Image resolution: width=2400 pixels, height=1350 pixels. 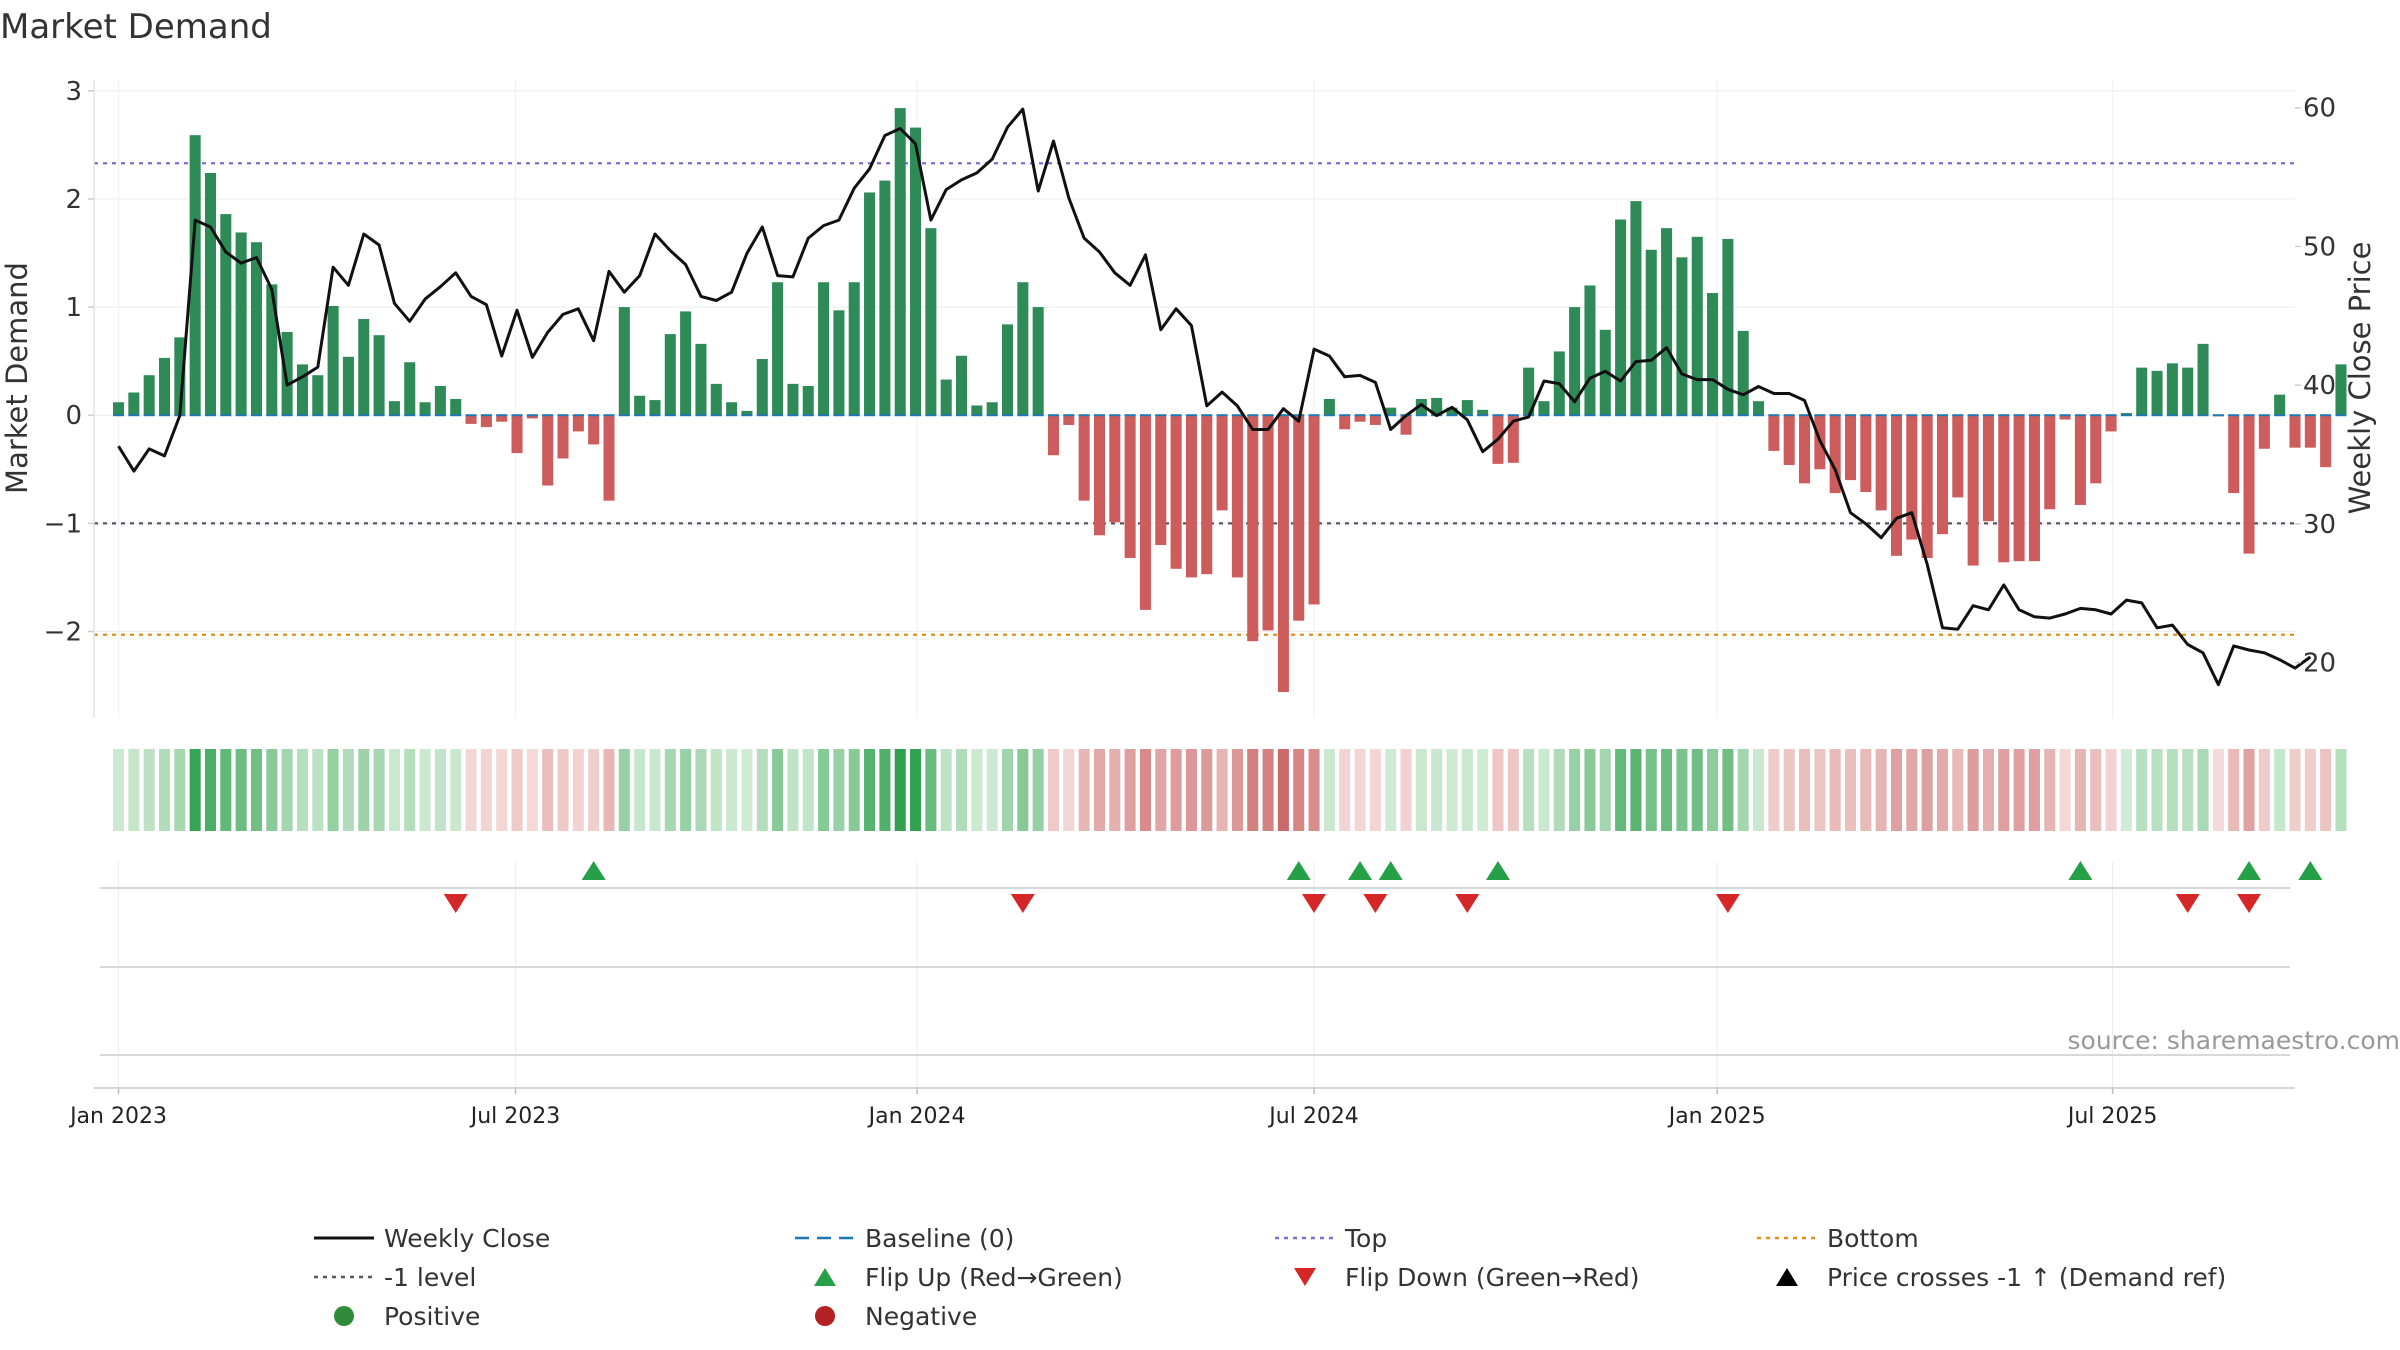 I want to click on y-tick-label: 1, so click(x=73, y=308).